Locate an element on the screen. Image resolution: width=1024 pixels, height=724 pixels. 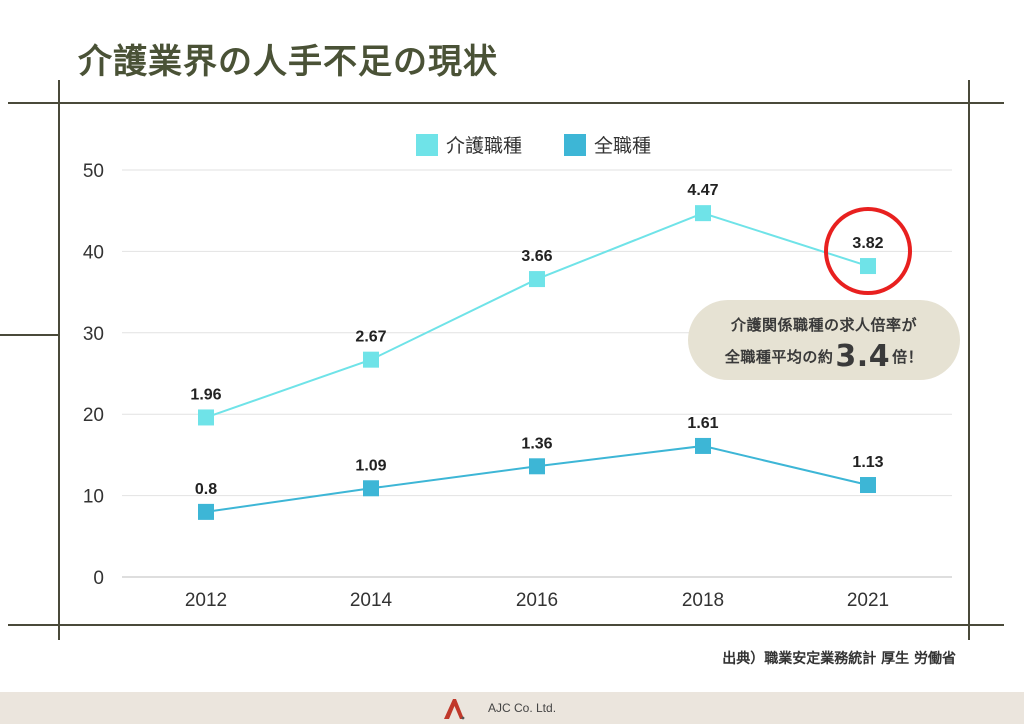
footer-bar: AJC Co. Ltd. is located at coordinates (512, 708).